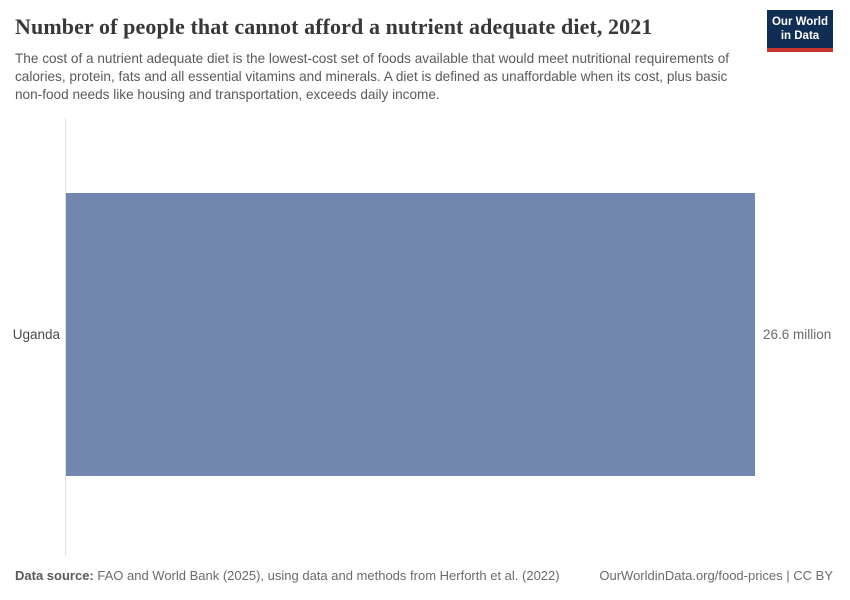 The image size is (850, 600). What do you see at coordinates (54, 575) in the screenshot?
I see `data-source-label: Data source:` at bounding box center [54, 575].